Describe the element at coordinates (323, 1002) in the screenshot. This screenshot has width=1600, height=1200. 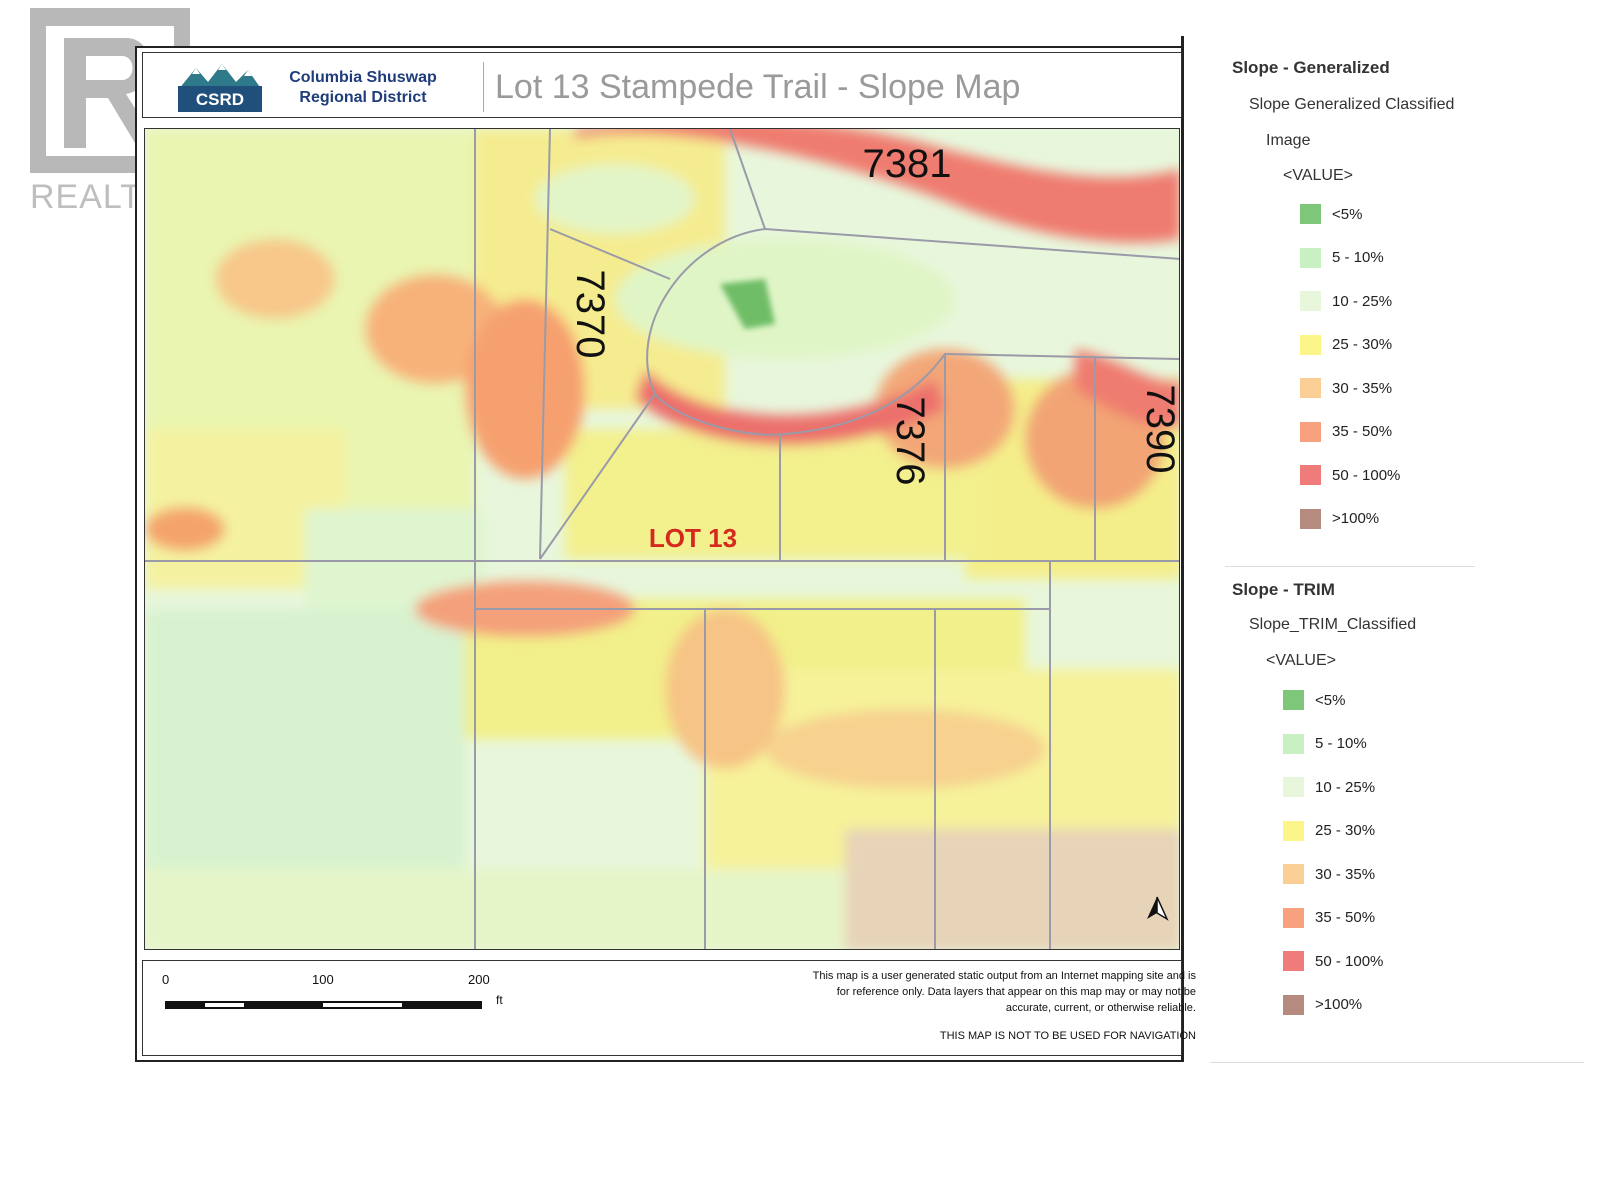
I see `scale-bar` at that location.